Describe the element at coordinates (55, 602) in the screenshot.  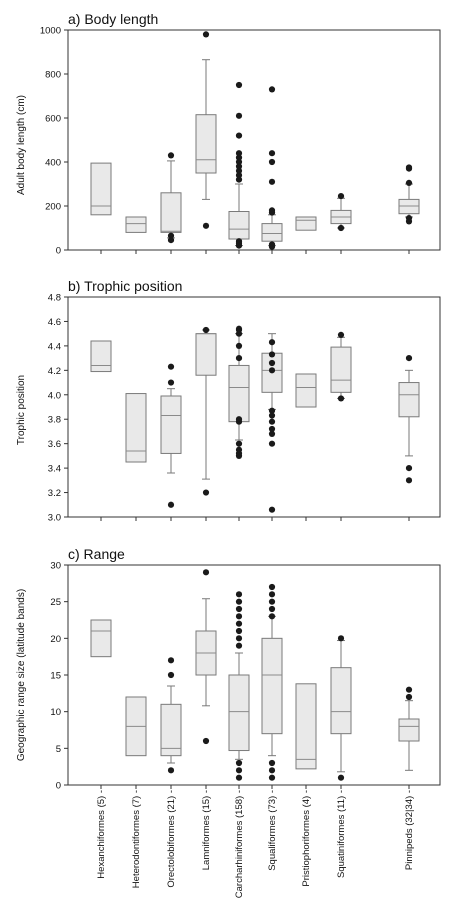
I see `panel-c-y-tick-label: 25` at that location.